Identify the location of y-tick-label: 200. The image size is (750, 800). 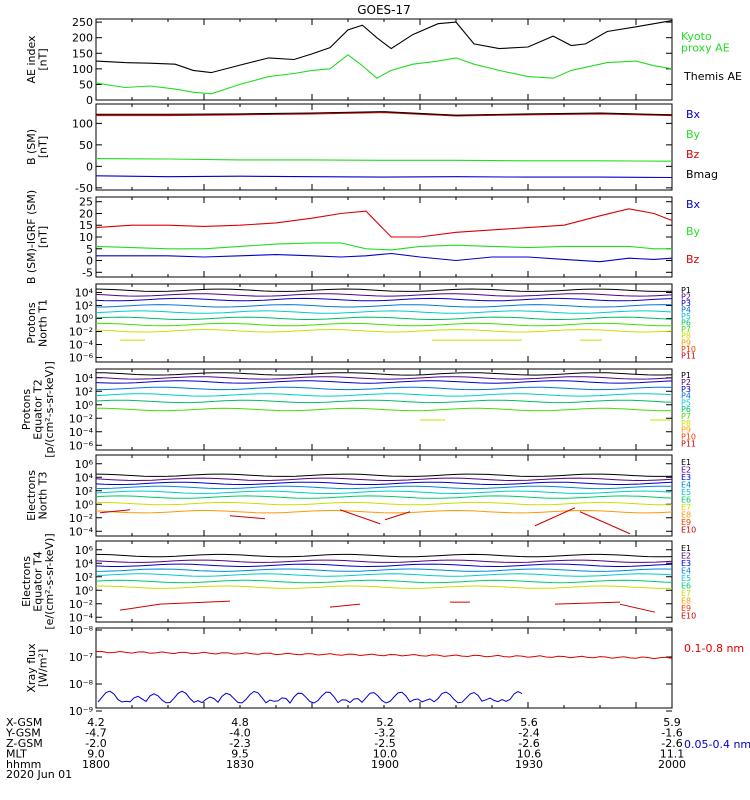
(82, 38).